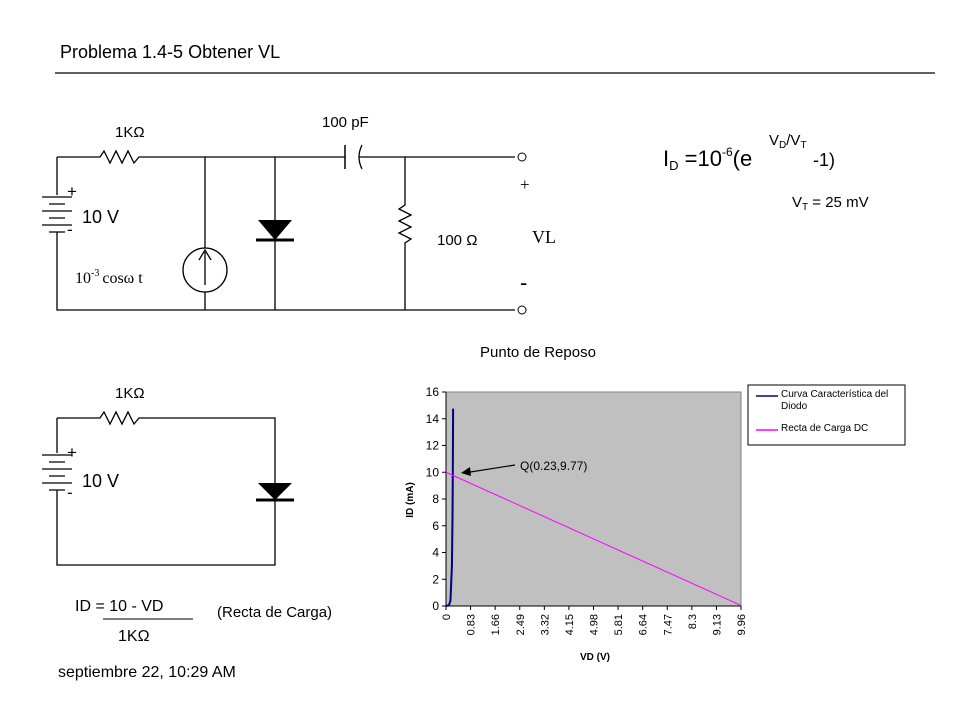  What do you see at coordinates (410, 500) in the screenshot?
I see `y-axis-label: ID (mA)` at bounding box center [410, 500].